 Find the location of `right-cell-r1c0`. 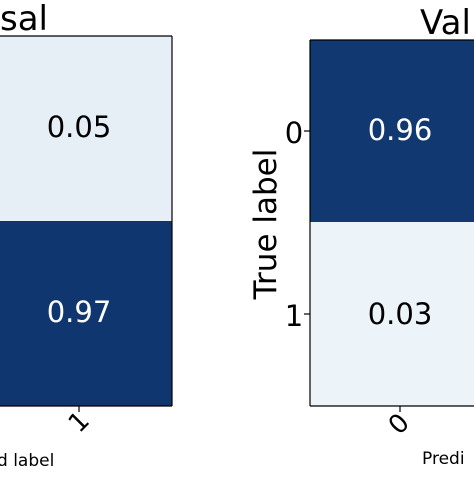

right-cell-r1c0 is located at coordinates (392, 314).